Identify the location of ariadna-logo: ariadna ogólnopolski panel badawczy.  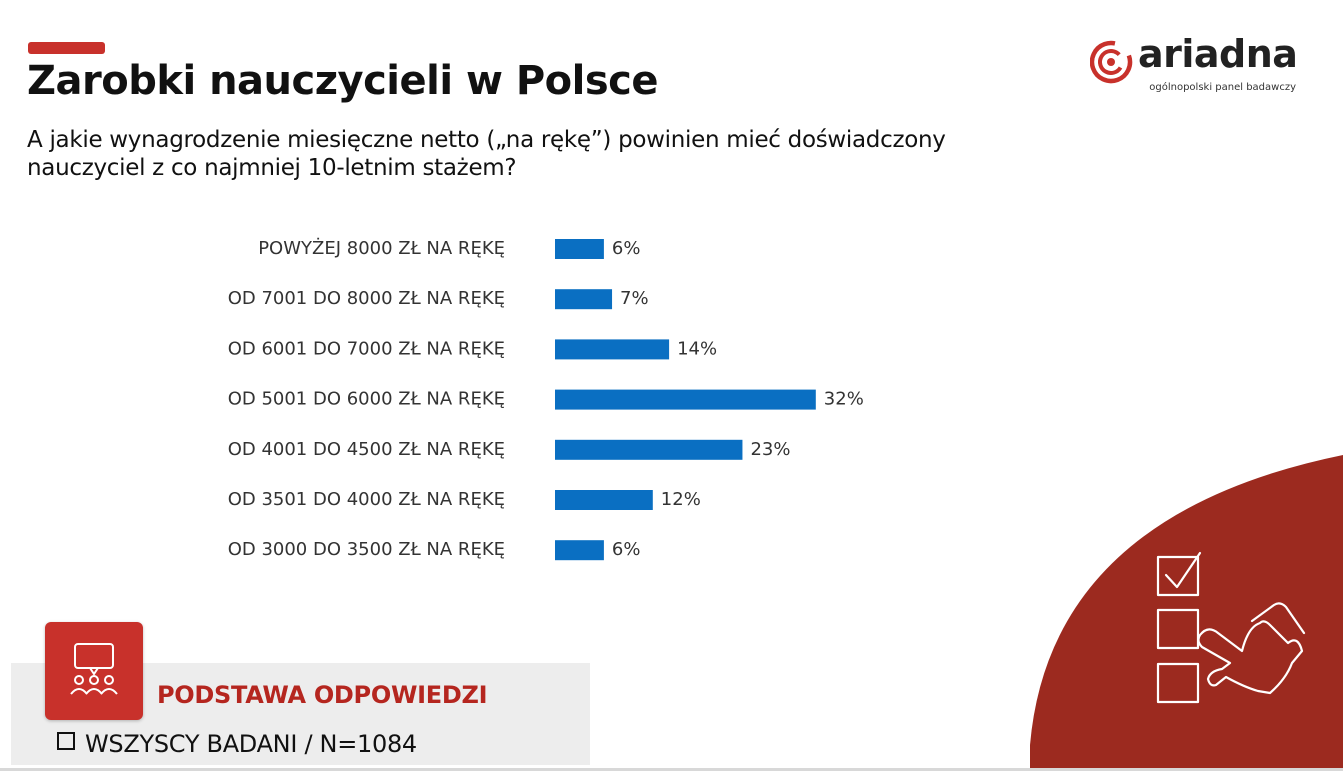
(1197, 65).